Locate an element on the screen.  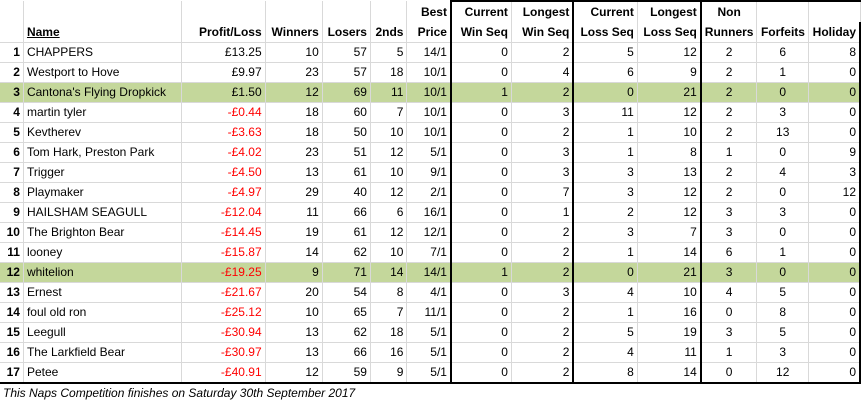
winners-cell: 18 is located at coordinates (294, 112).